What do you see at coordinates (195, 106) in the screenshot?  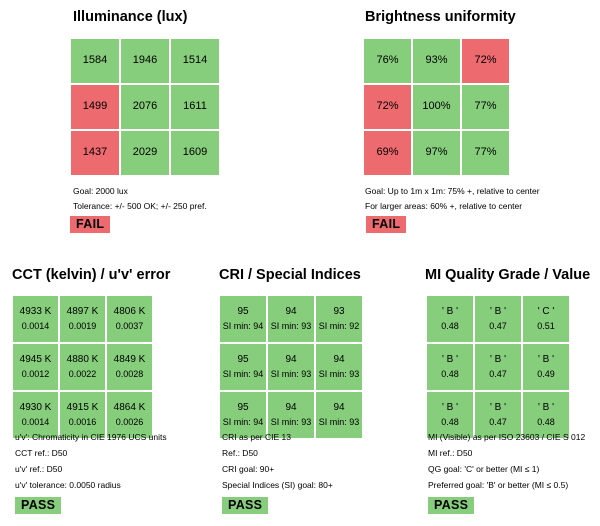 I see `cell-value: 1611` at bounding box center [195, 106].